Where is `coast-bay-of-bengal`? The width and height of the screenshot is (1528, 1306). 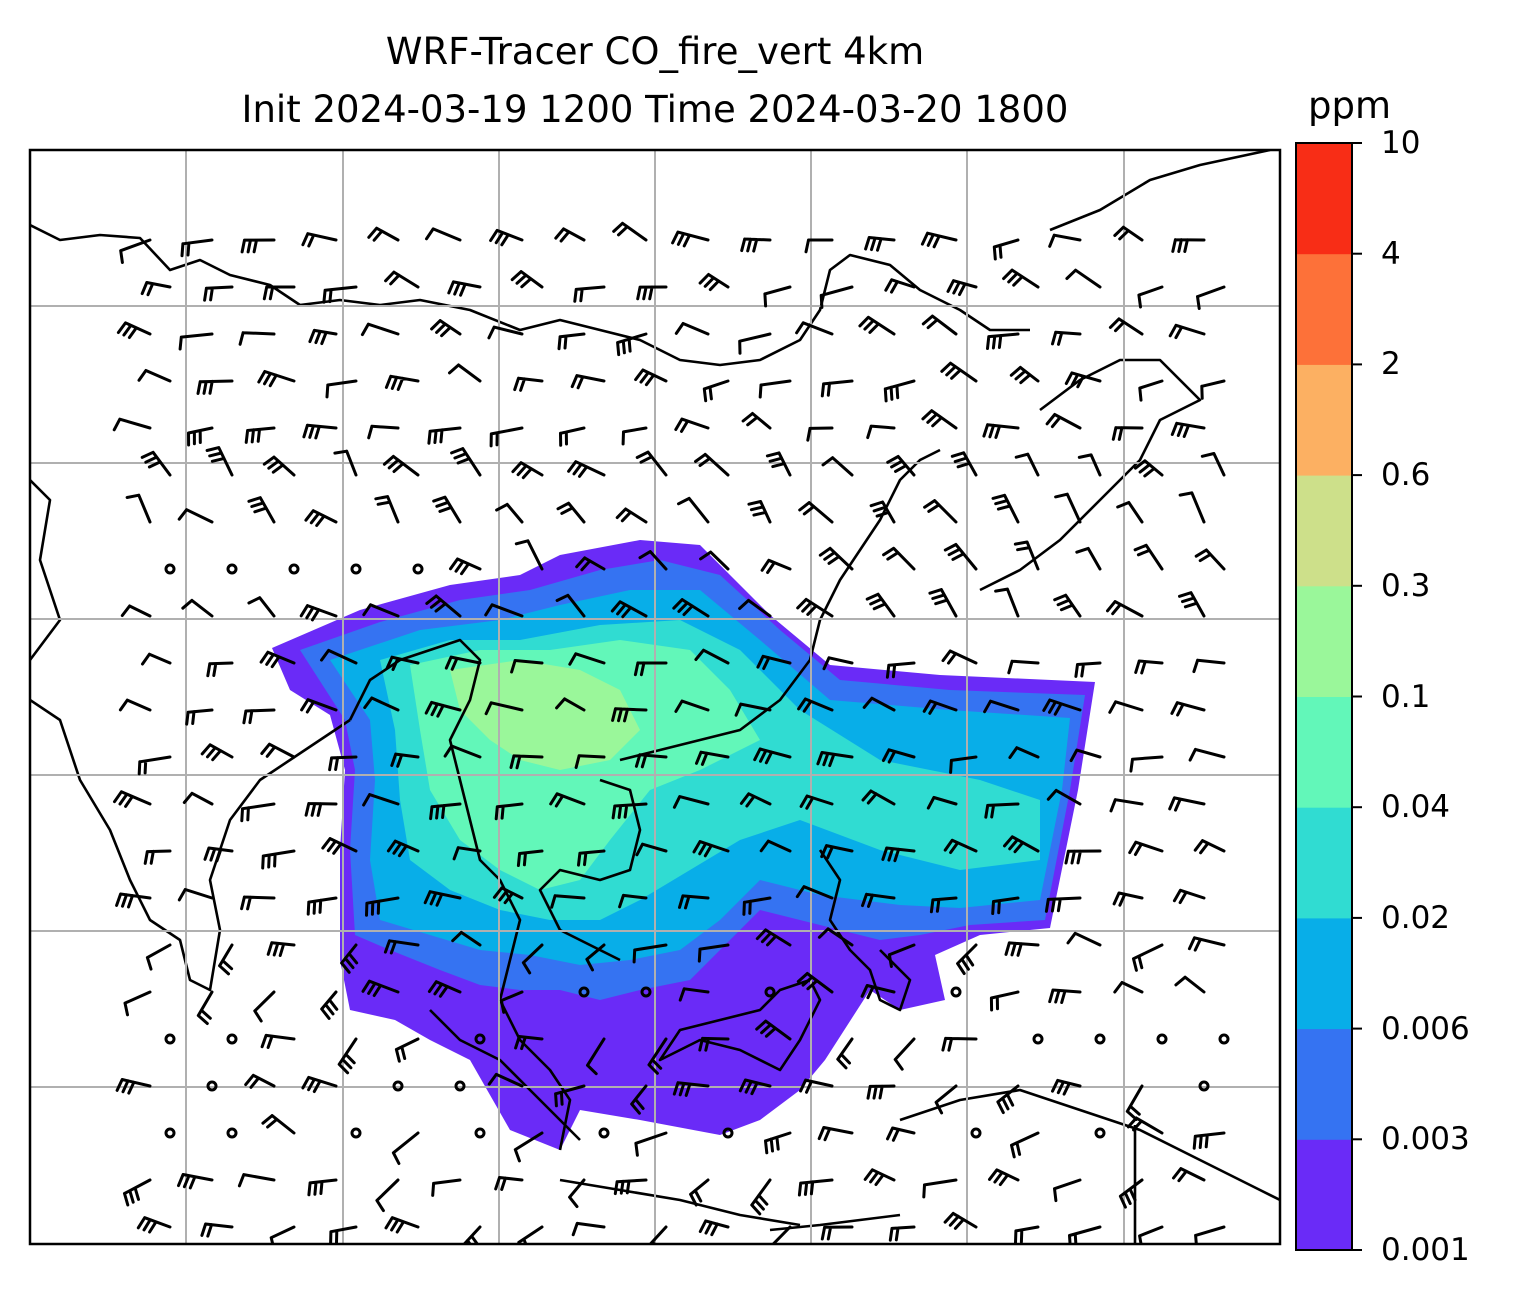
coast-bay-of-bengal is located at coordinates (460, 894).